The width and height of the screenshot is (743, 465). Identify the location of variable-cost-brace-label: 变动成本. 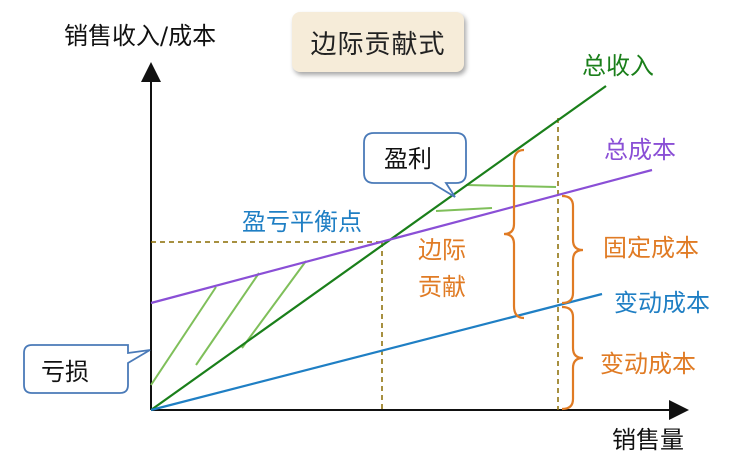
(648, 364).